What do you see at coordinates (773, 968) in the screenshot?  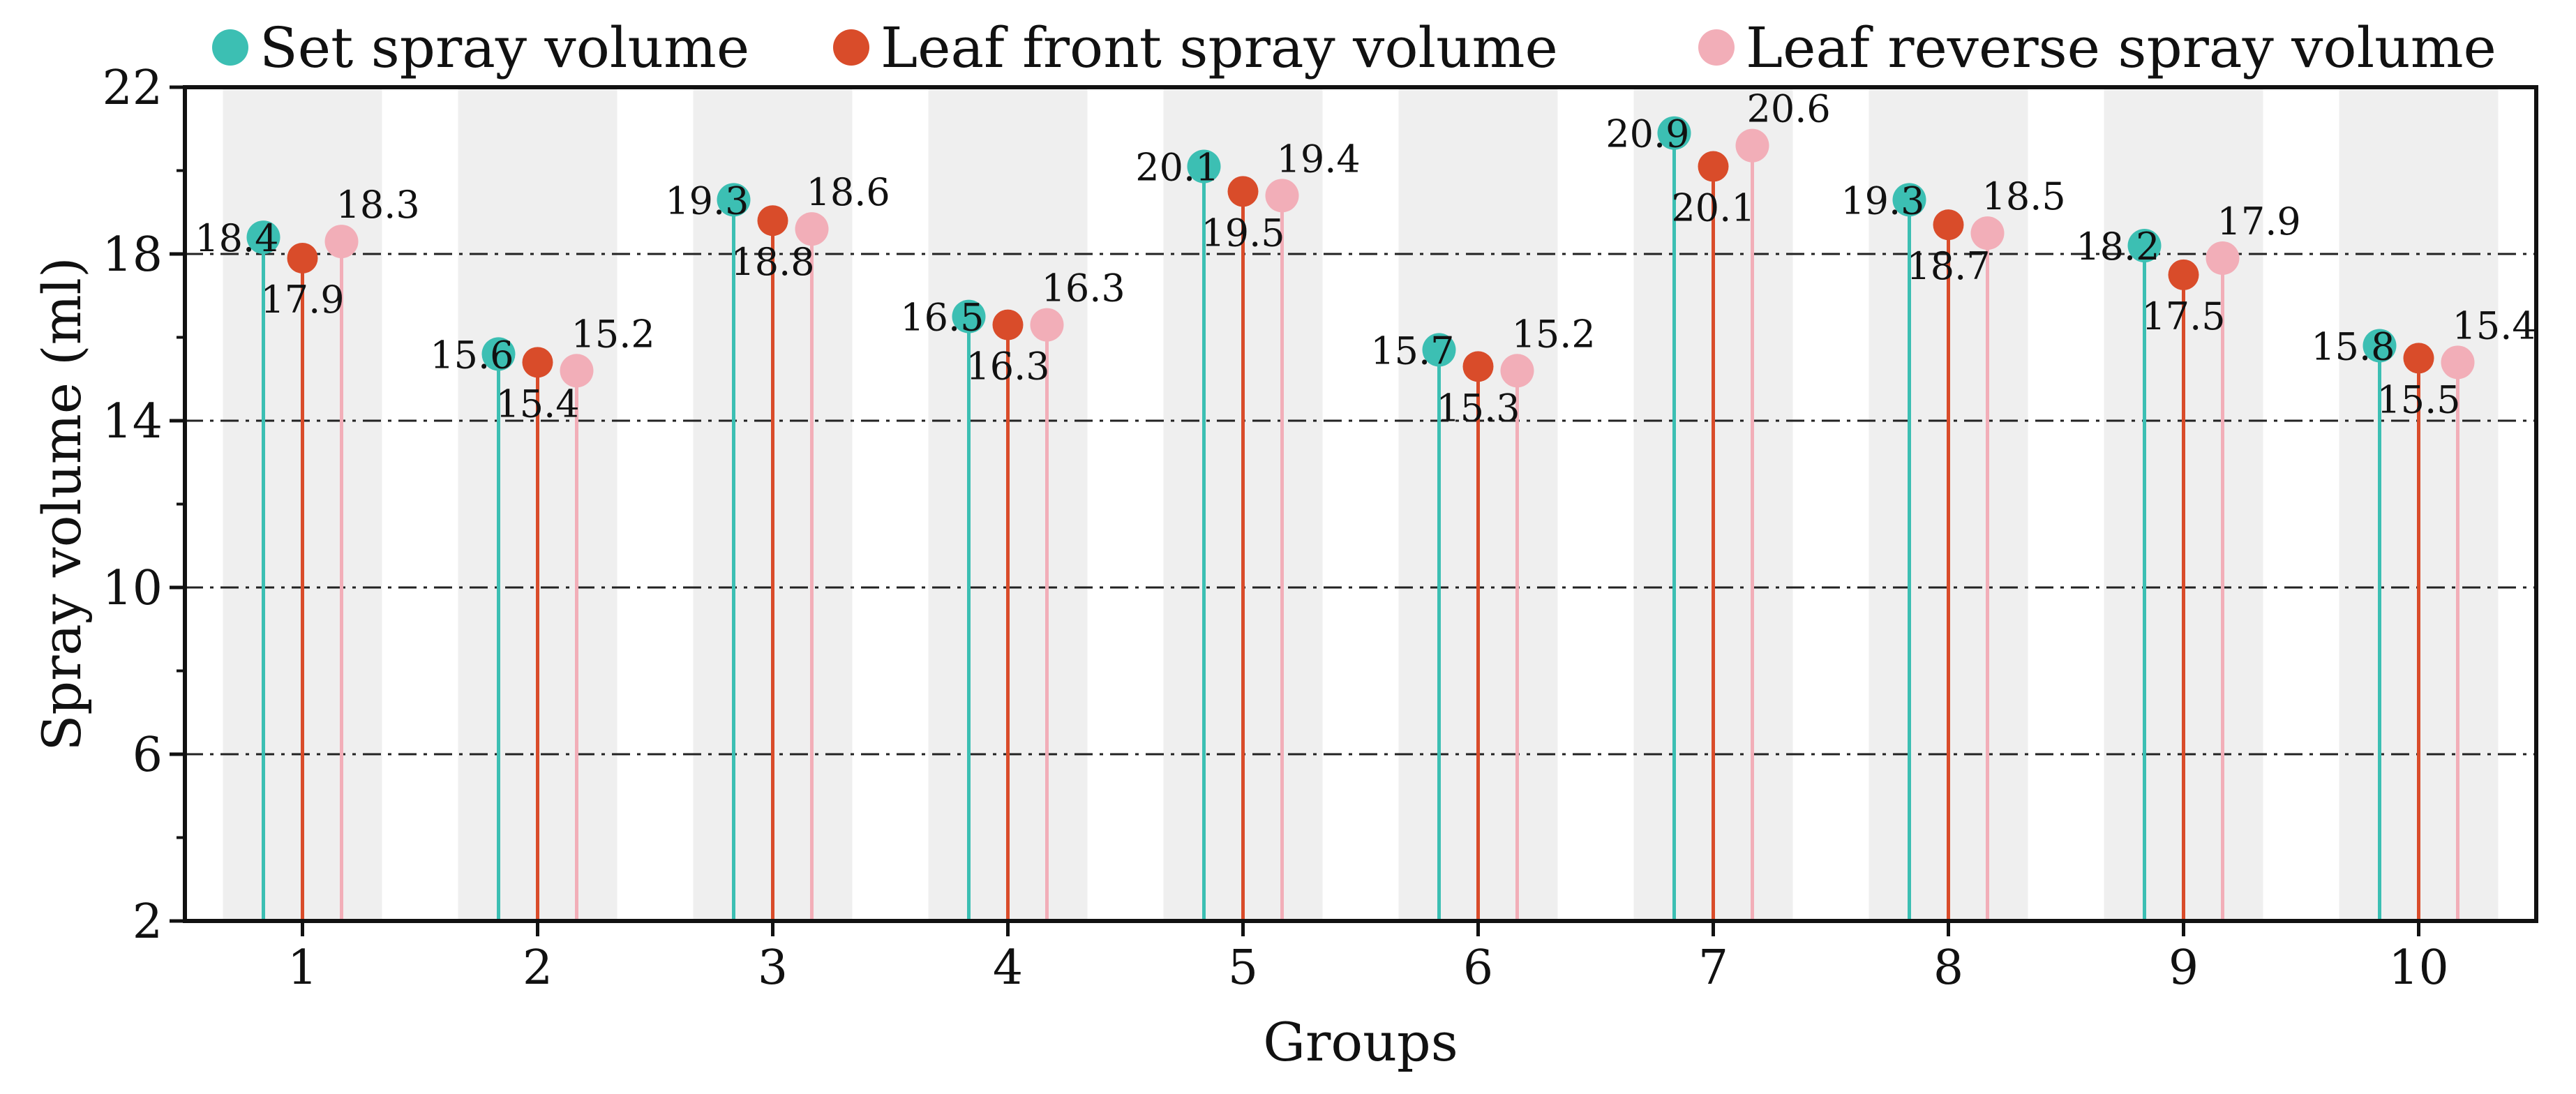 I see `x-tick-label-3: 3` at bounding box center [773, 968].